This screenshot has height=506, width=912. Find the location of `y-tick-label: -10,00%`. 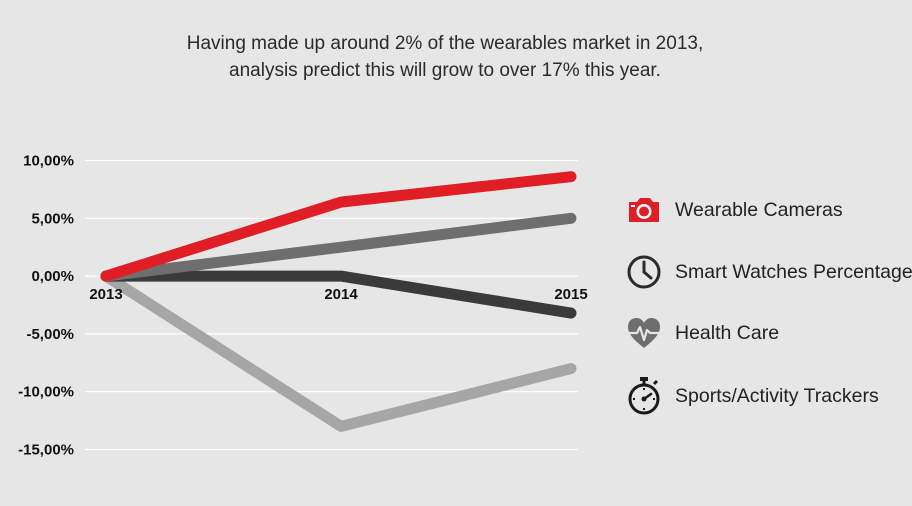

y-tick-label: -10,00% is located at coordinates (46, 392).